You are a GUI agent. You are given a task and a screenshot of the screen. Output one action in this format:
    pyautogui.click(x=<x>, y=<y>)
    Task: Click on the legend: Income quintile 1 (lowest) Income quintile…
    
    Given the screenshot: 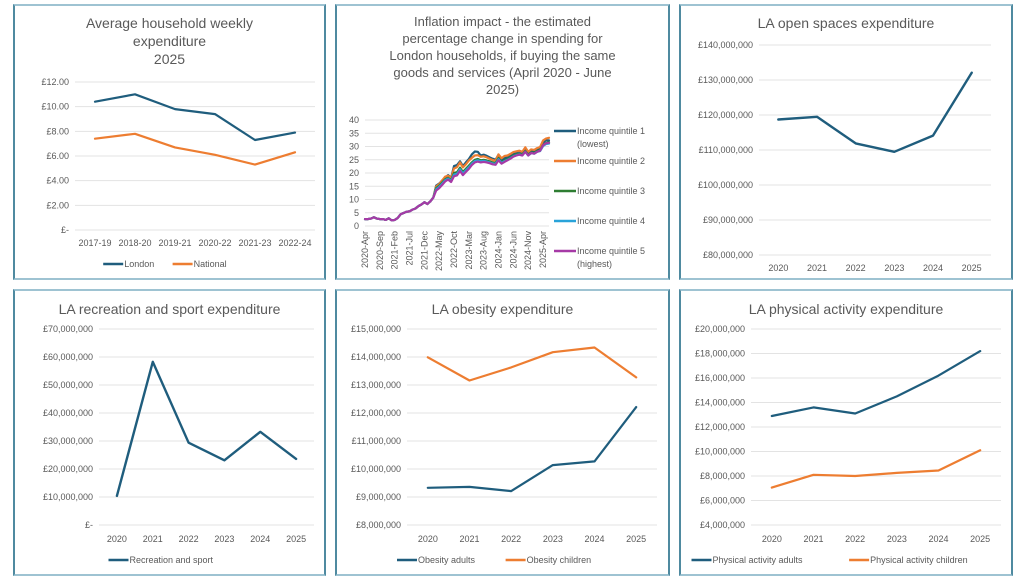 What is the action you would take?
    pyautogui.click(x=599, y=197)
    